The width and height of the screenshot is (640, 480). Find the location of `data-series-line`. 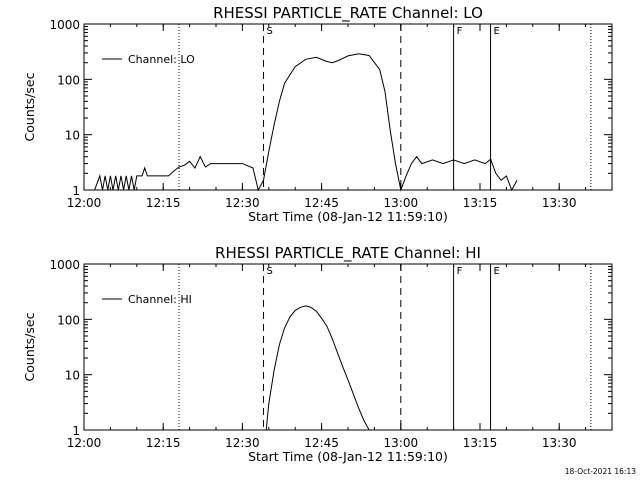

data-series-line is located at coordinates (317, 368).